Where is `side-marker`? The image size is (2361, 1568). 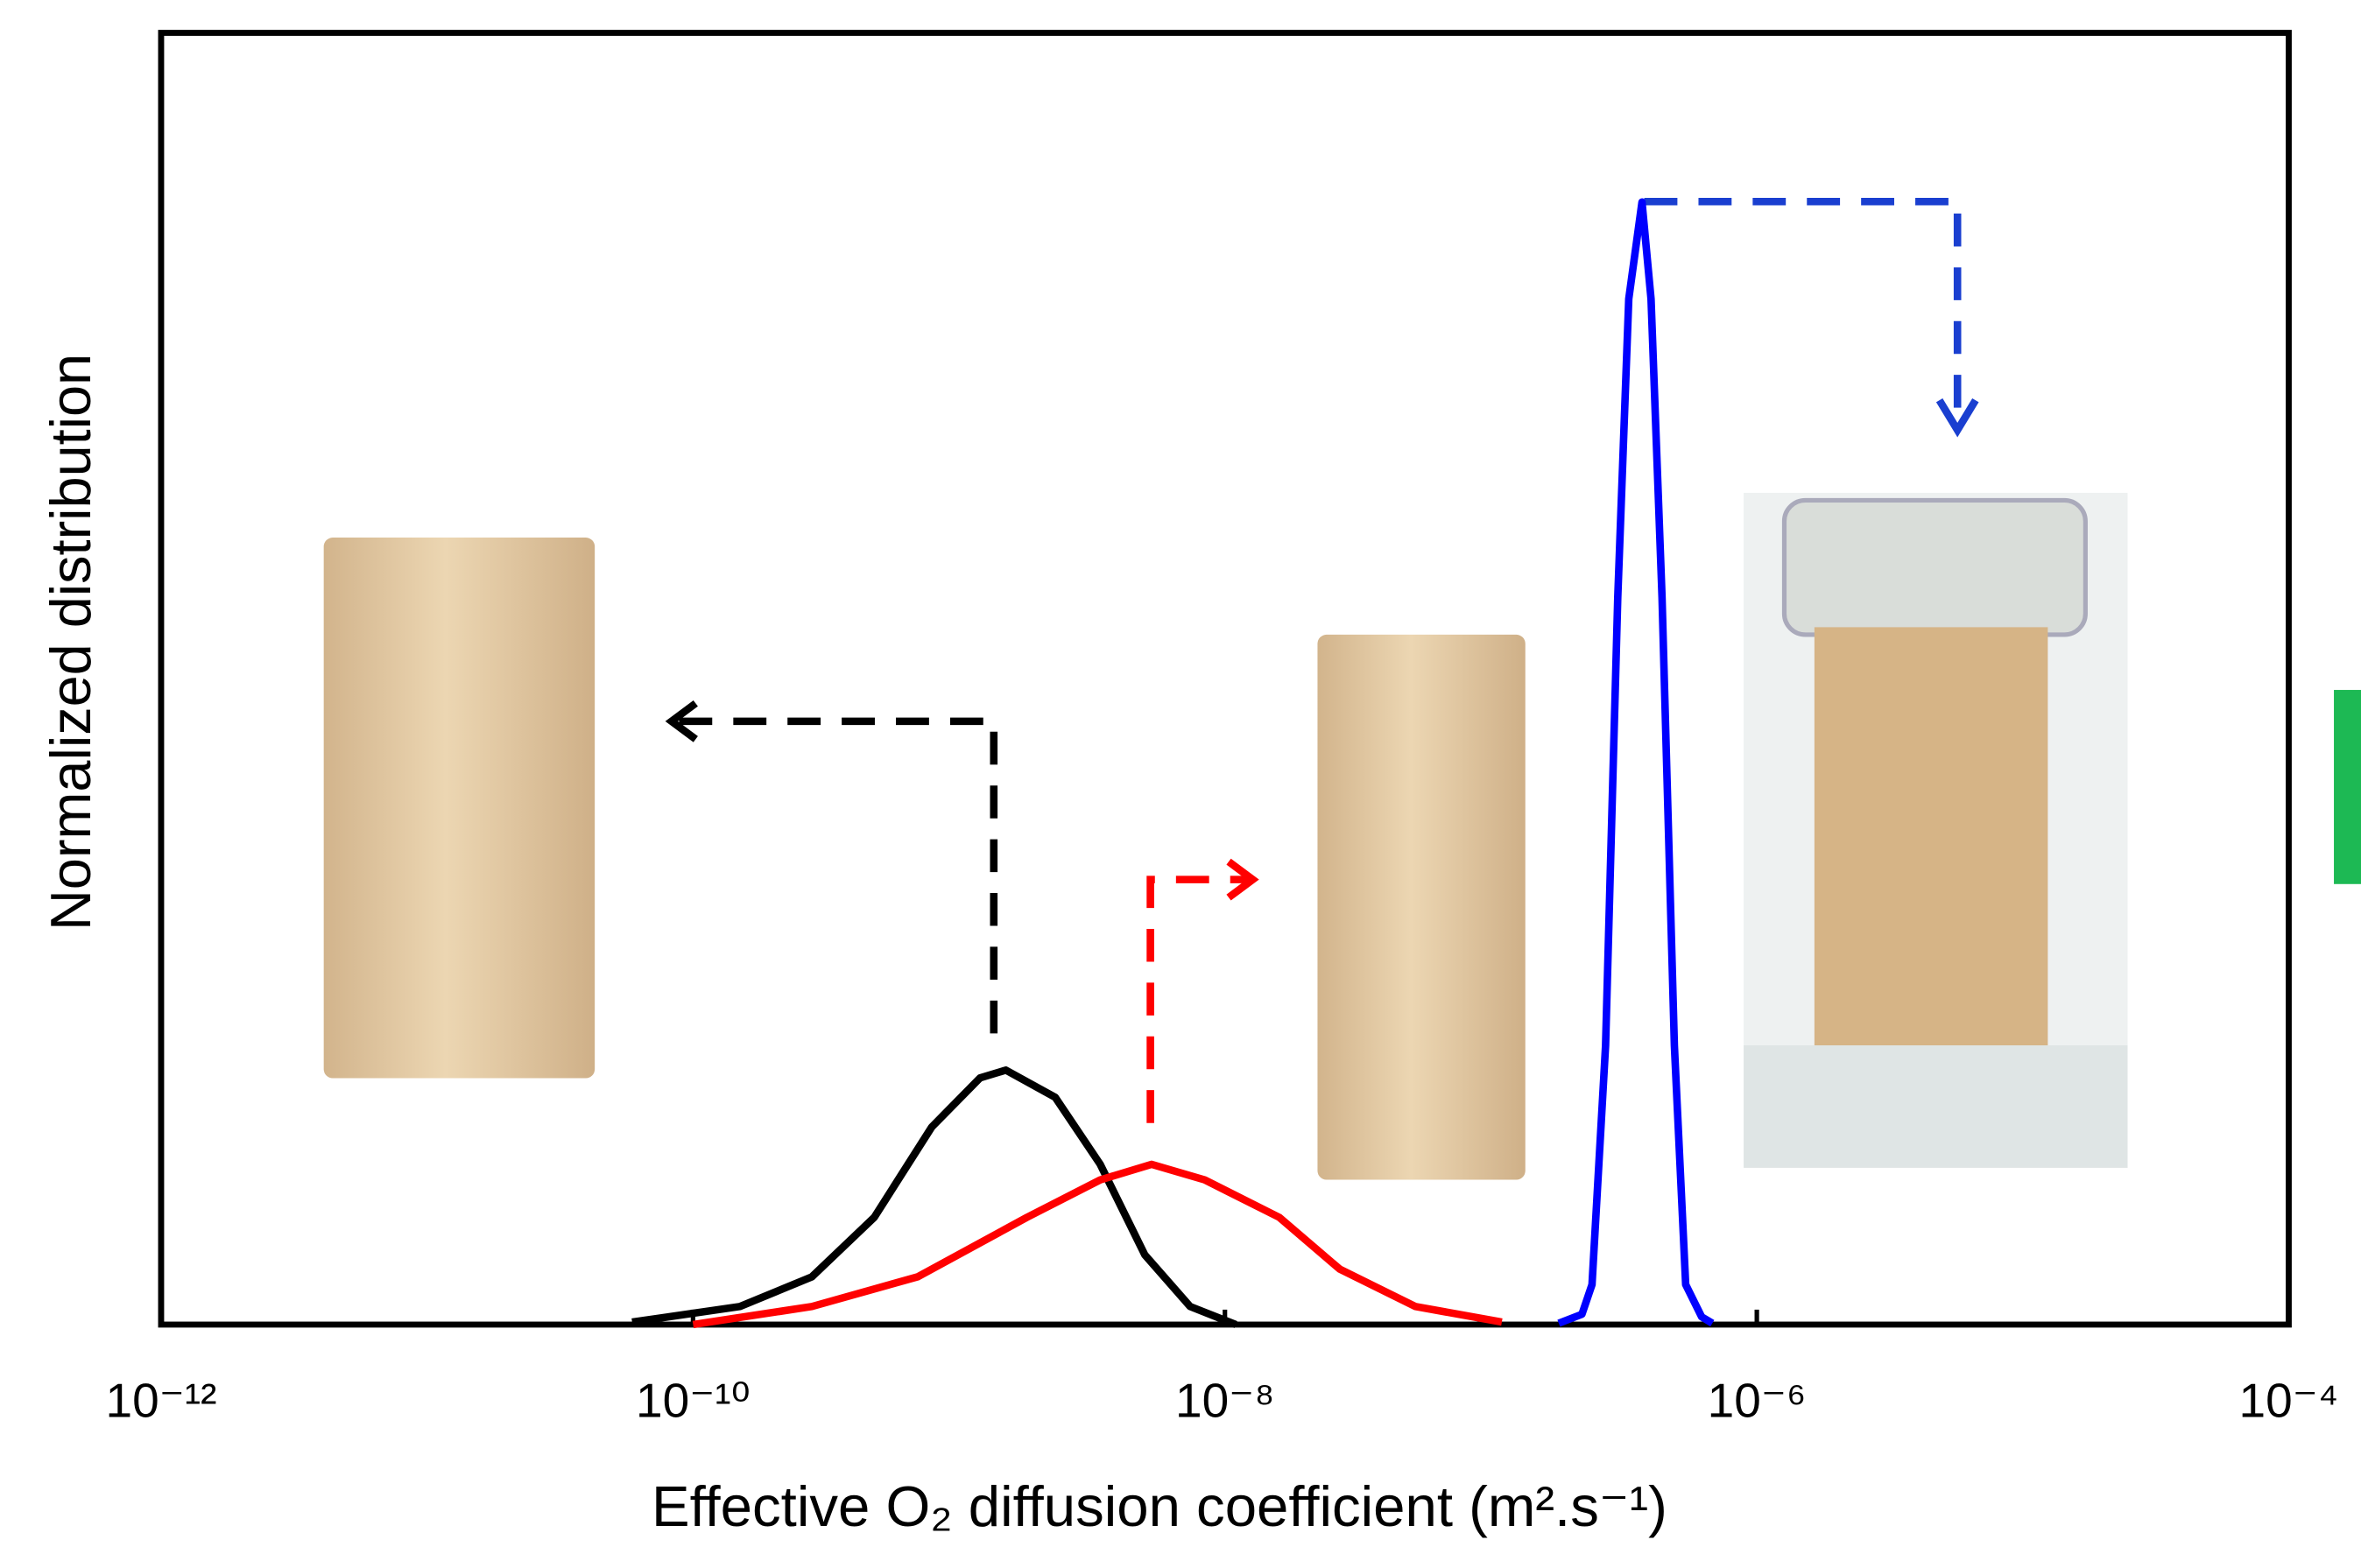
side-marker is located at coordinates (2348, 787).